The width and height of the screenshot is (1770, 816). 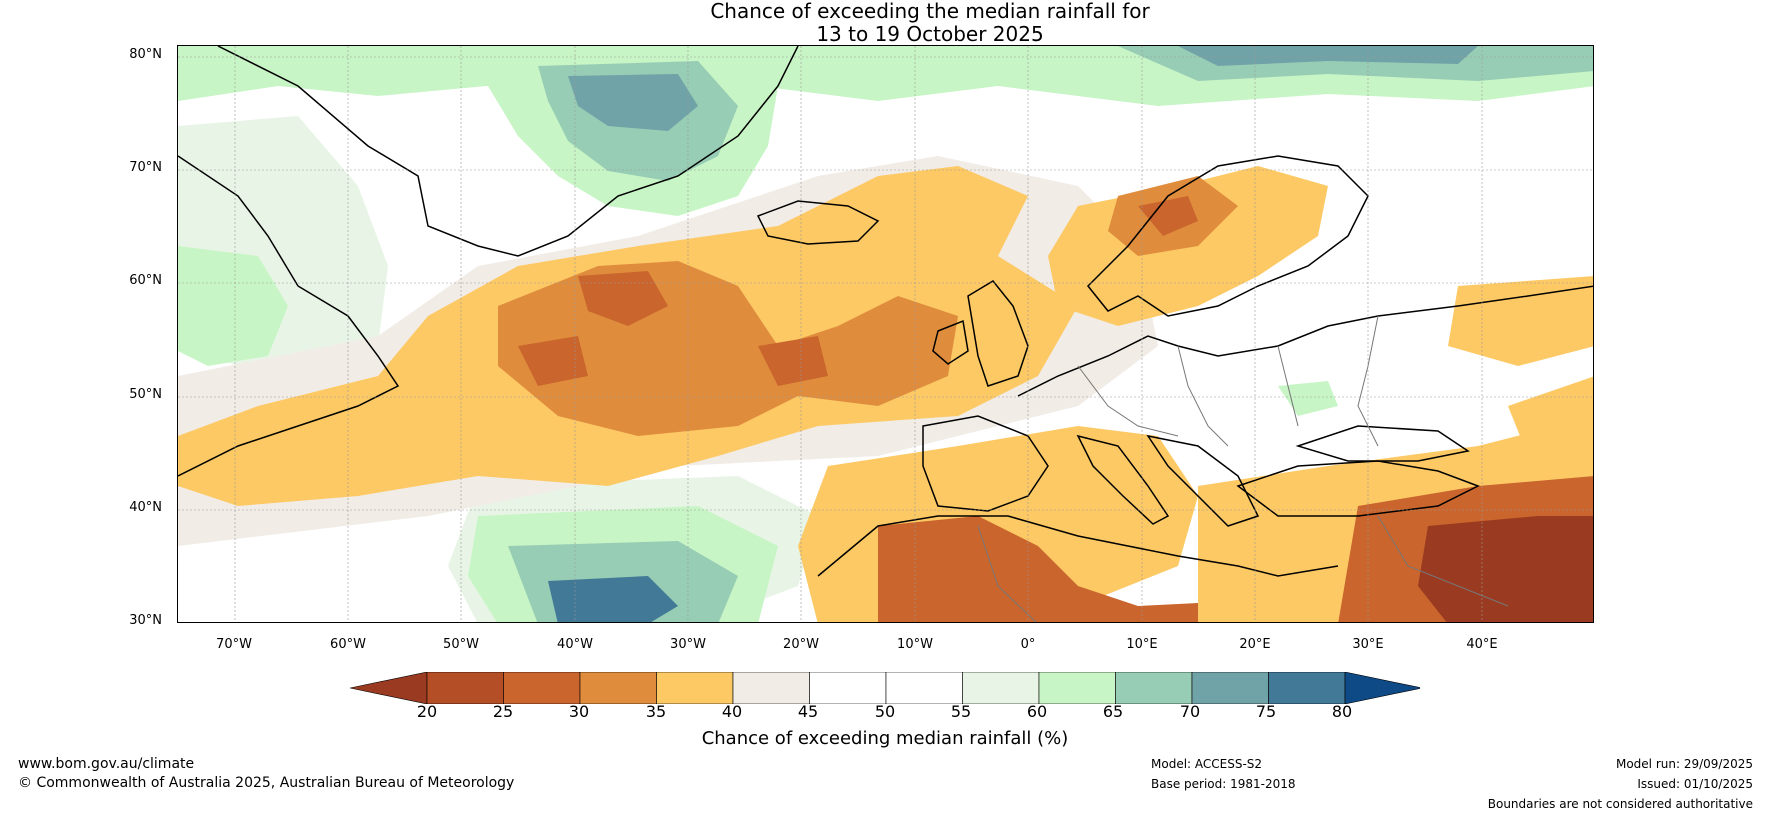 I want to click on colorbar, so click(x=885, y=688).